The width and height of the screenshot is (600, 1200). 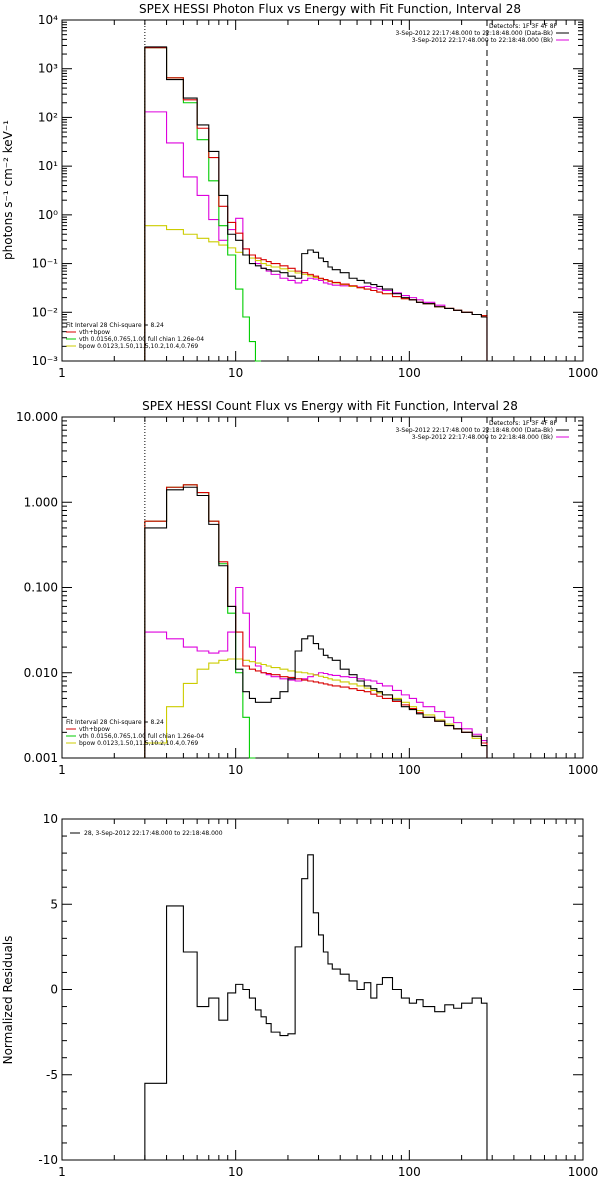 What do you see at coordinates (45, 264) in the screenshot?
I see `y-tick-label: 10⁻¹` at bounding box center [45, 264].